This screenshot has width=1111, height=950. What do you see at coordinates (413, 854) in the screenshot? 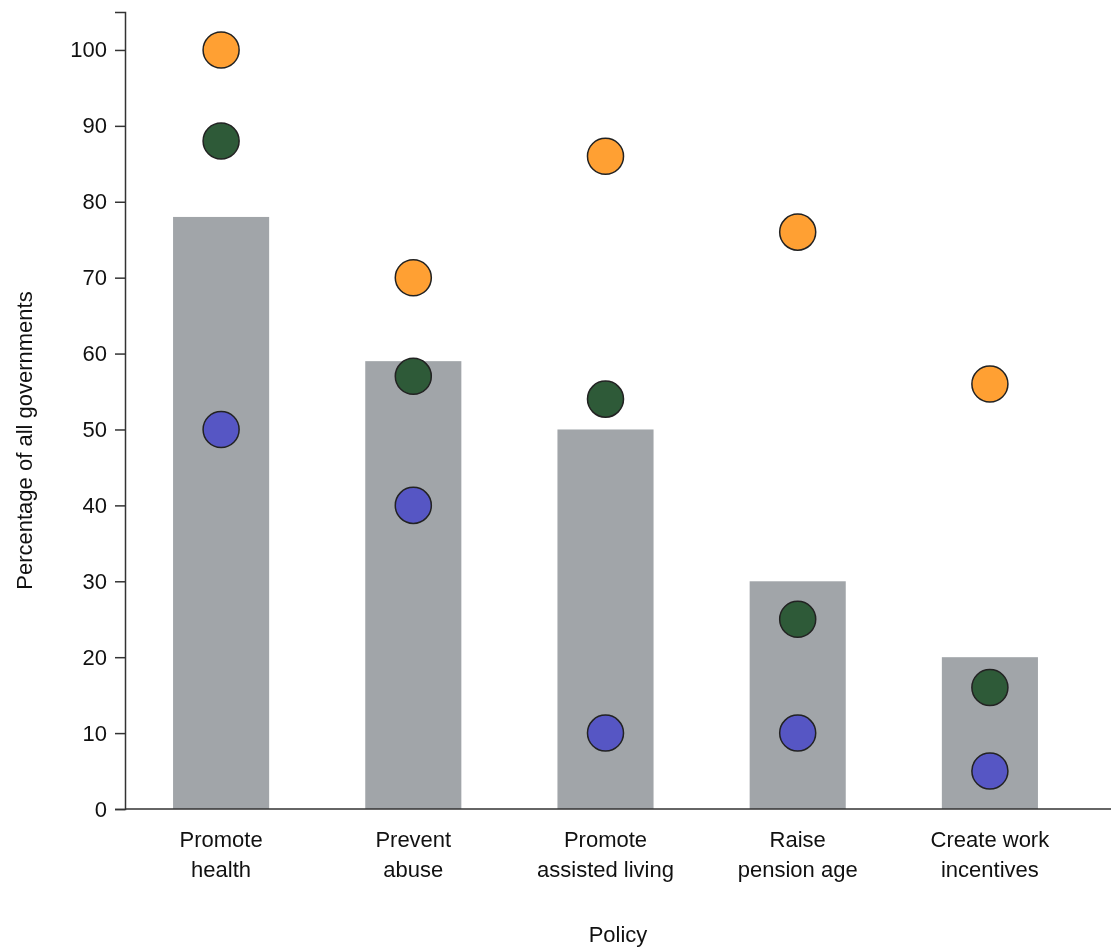
I see `x-tick-label: Prevent abuse` at bounding box center [413, 854].